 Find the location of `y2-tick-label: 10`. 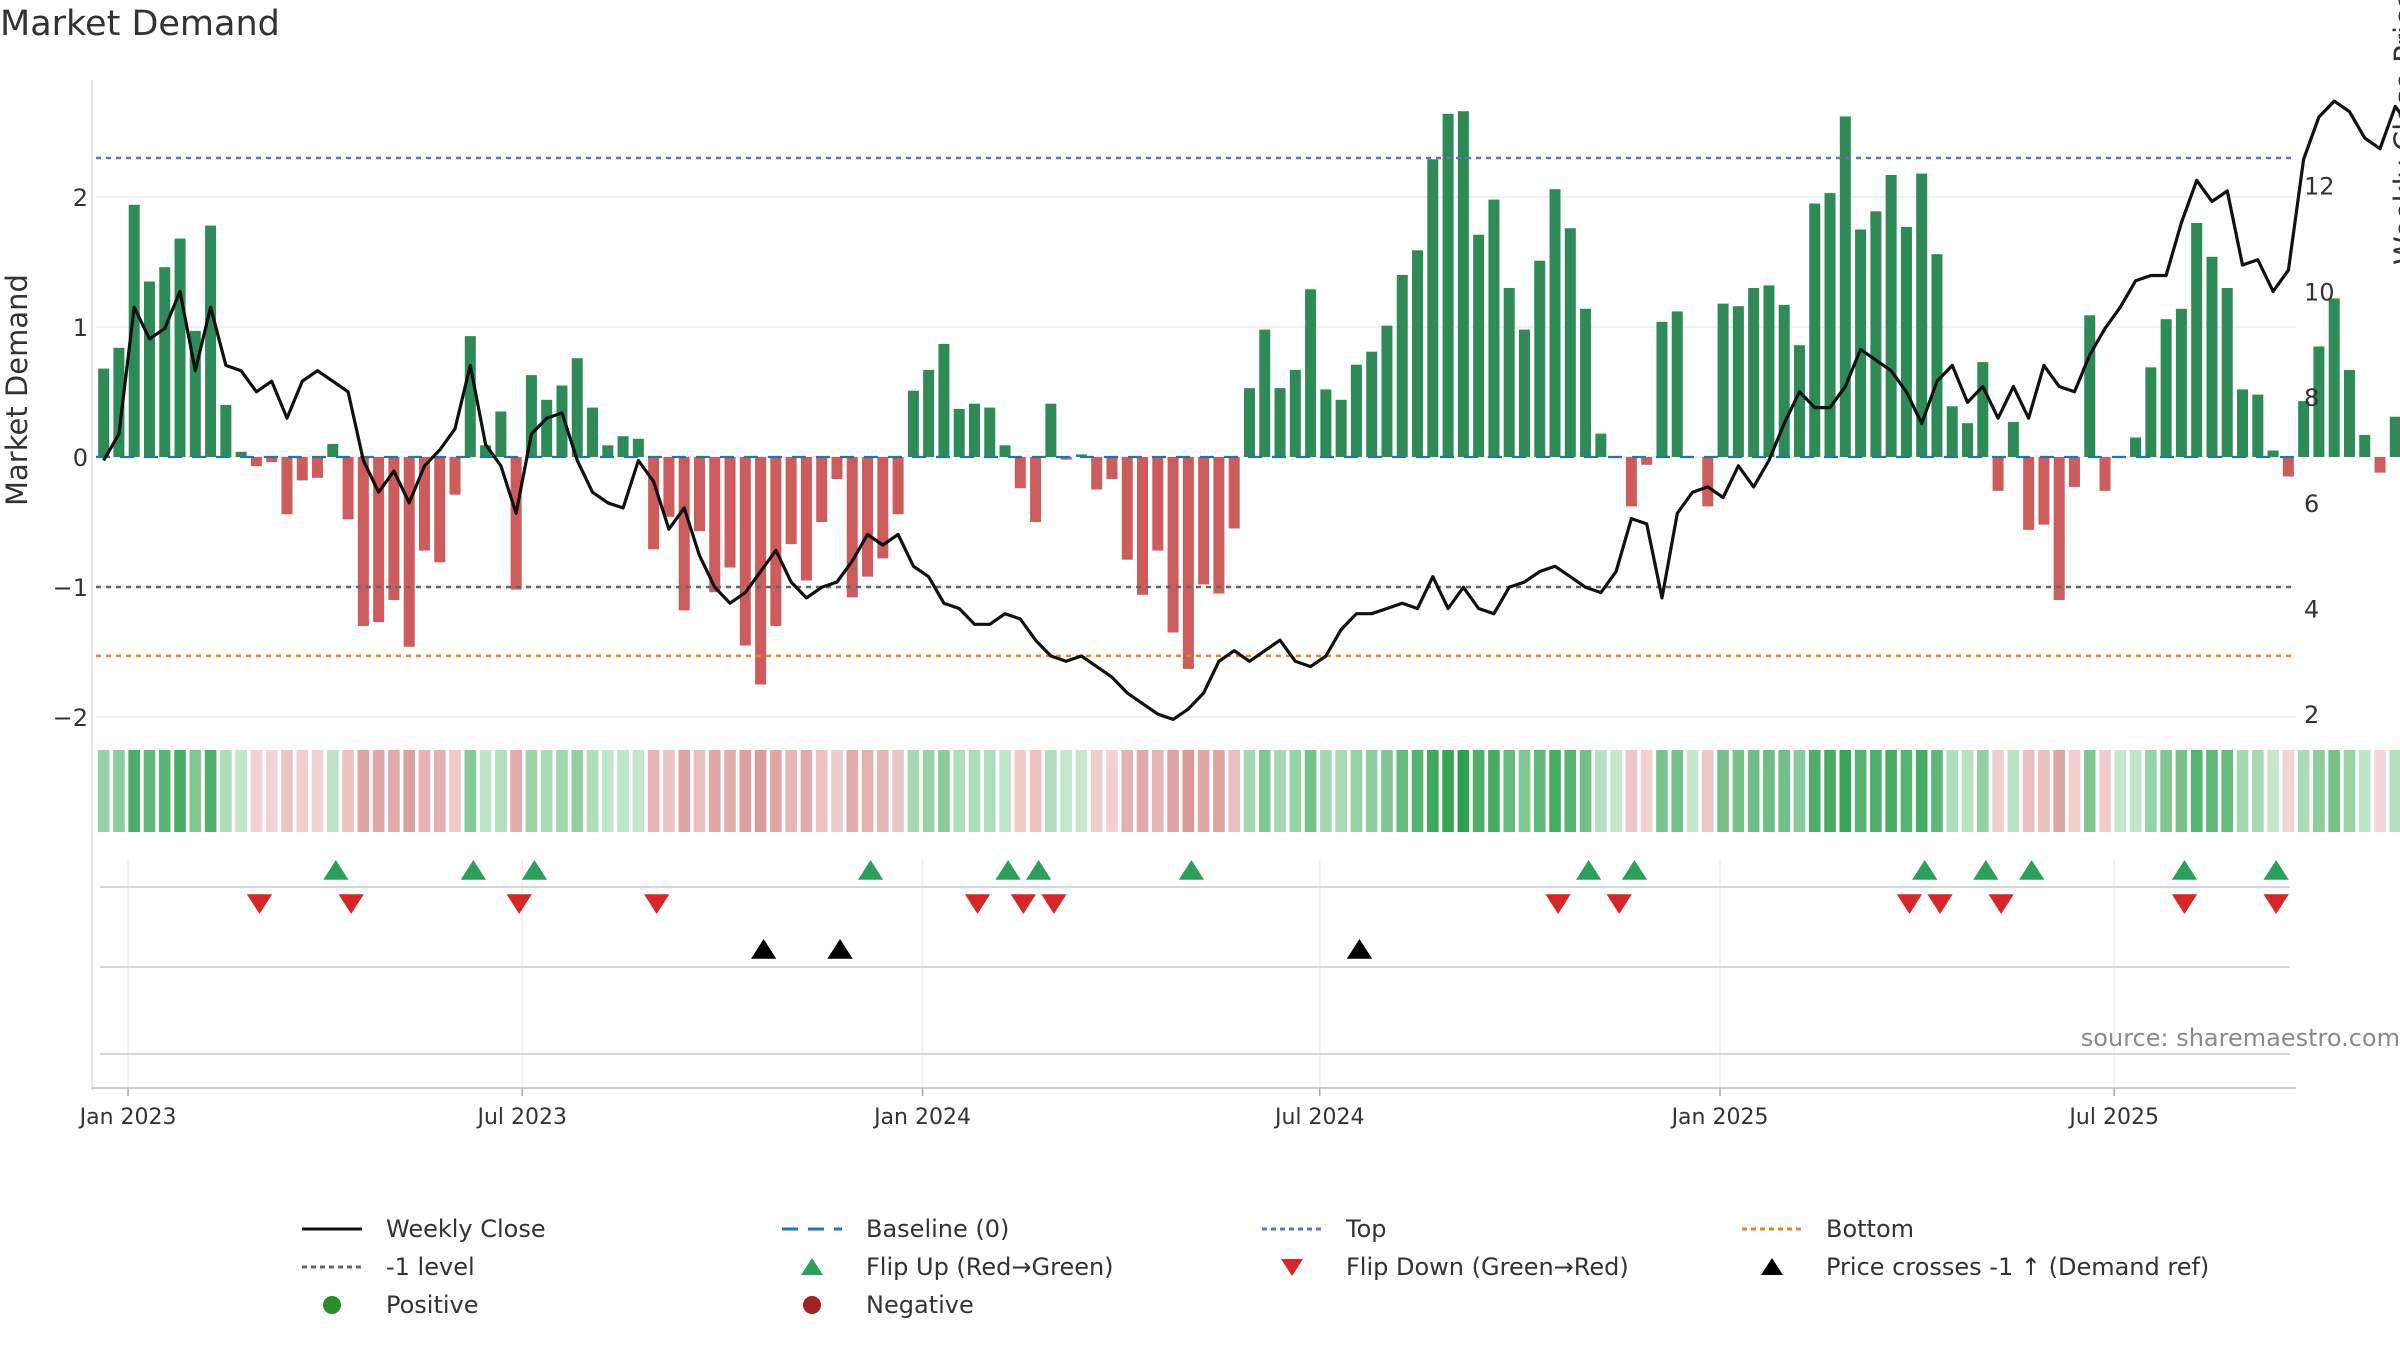

y2-tick-label: 10 is located at coordinates (2319, 292).